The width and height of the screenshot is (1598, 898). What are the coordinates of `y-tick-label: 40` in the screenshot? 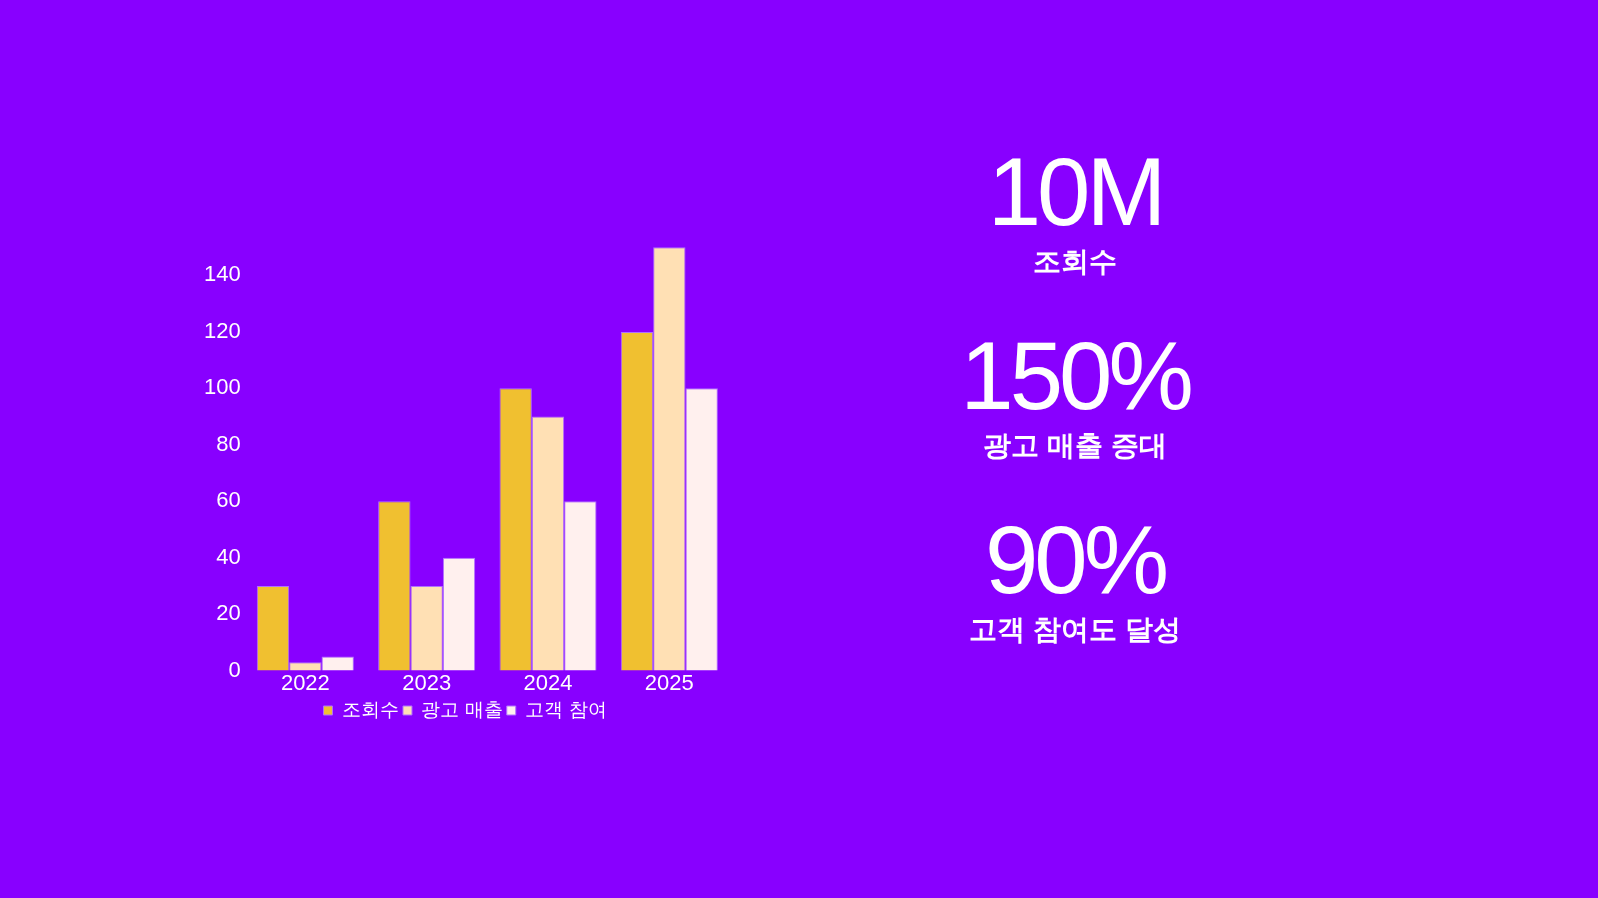 It's located at (228, 556).